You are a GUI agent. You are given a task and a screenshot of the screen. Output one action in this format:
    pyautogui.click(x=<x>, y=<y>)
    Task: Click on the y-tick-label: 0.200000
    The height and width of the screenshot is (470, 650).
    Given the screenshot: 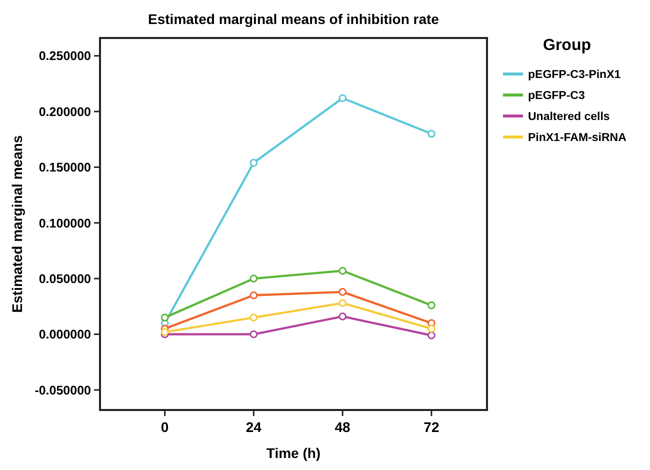 What is the action you would take?
    pyautogui.click(x=65, y=111)
    